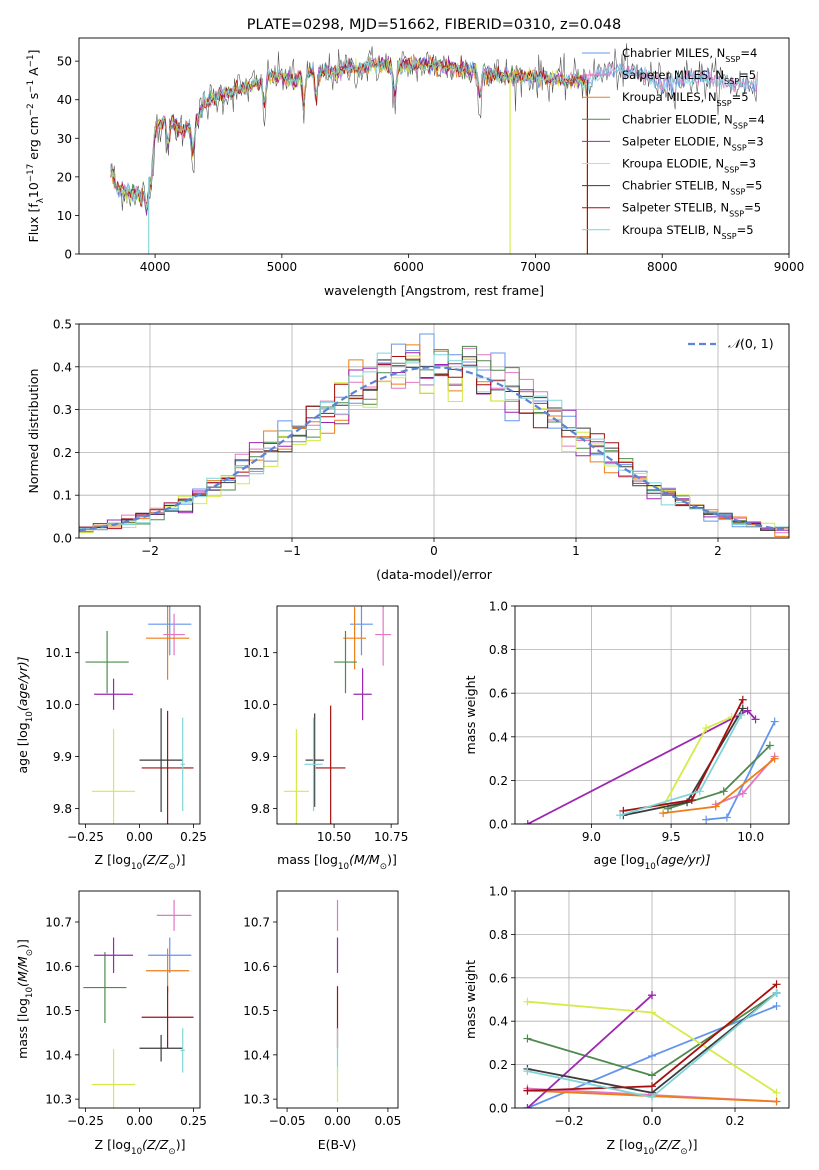 This screenshot has width=819, height=1170. Describe the element at coordinates (742, 793) in the screenshot. I see `weight-marker-salpeter_miles` at that location.